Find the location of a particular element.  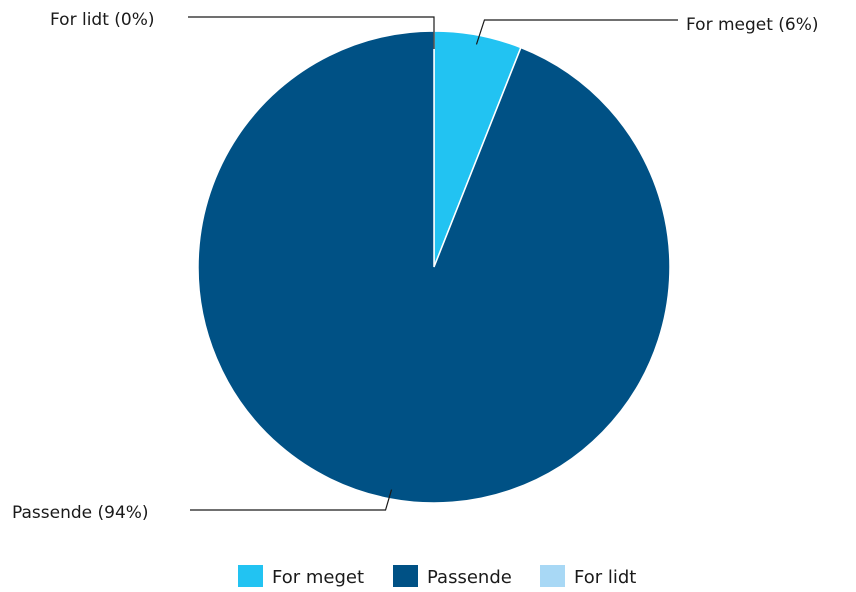

data-label-passende: Passende (94%) is located at coordinates (80, 513).